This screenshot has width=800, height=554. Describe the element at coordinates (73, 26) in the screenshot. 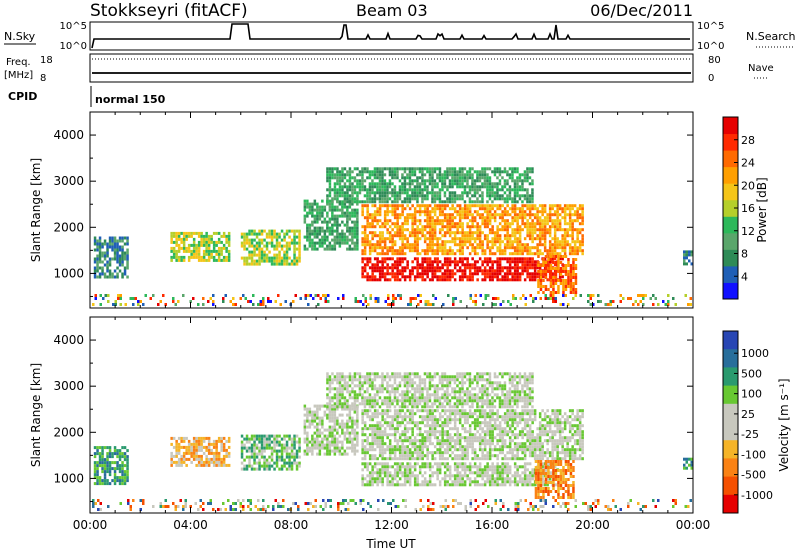

I see `nsky-tick-top: 10^5` at that location.